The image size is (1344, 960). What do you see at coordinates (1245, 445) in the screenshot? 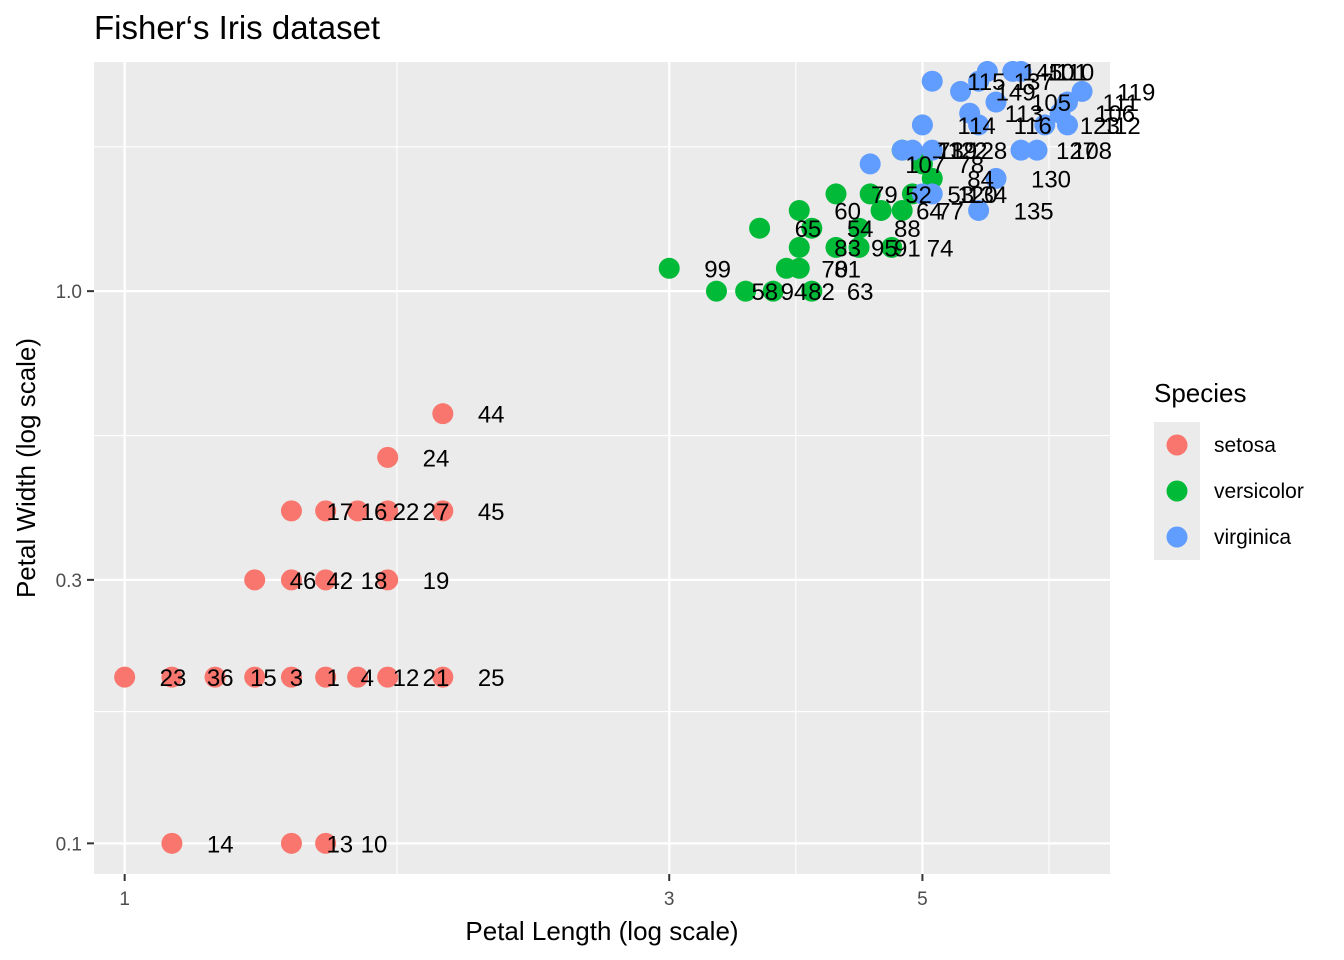
I see `legend-label: setosa` at bounding box center [1245, 445].